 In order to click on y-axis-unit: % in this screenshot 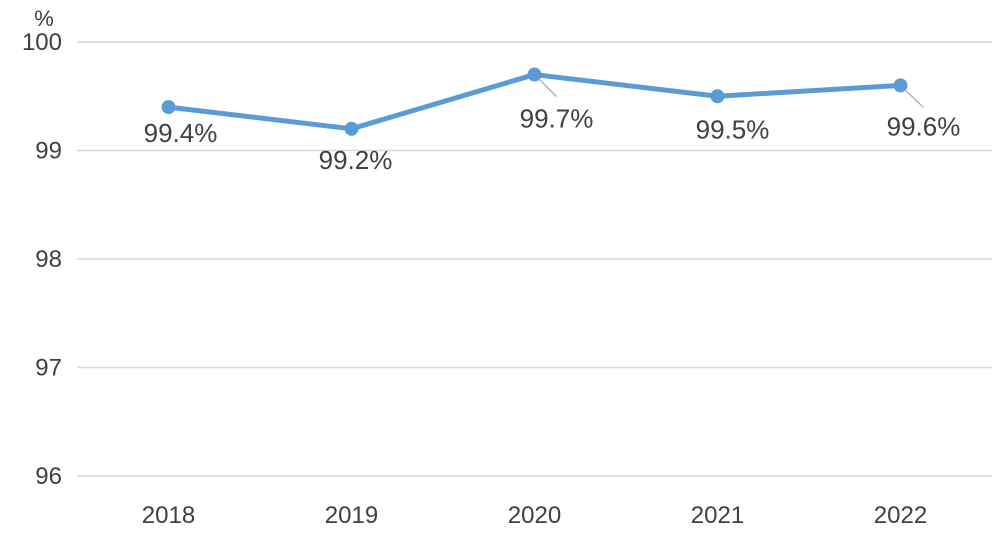, I will do `click(44, 18)`.